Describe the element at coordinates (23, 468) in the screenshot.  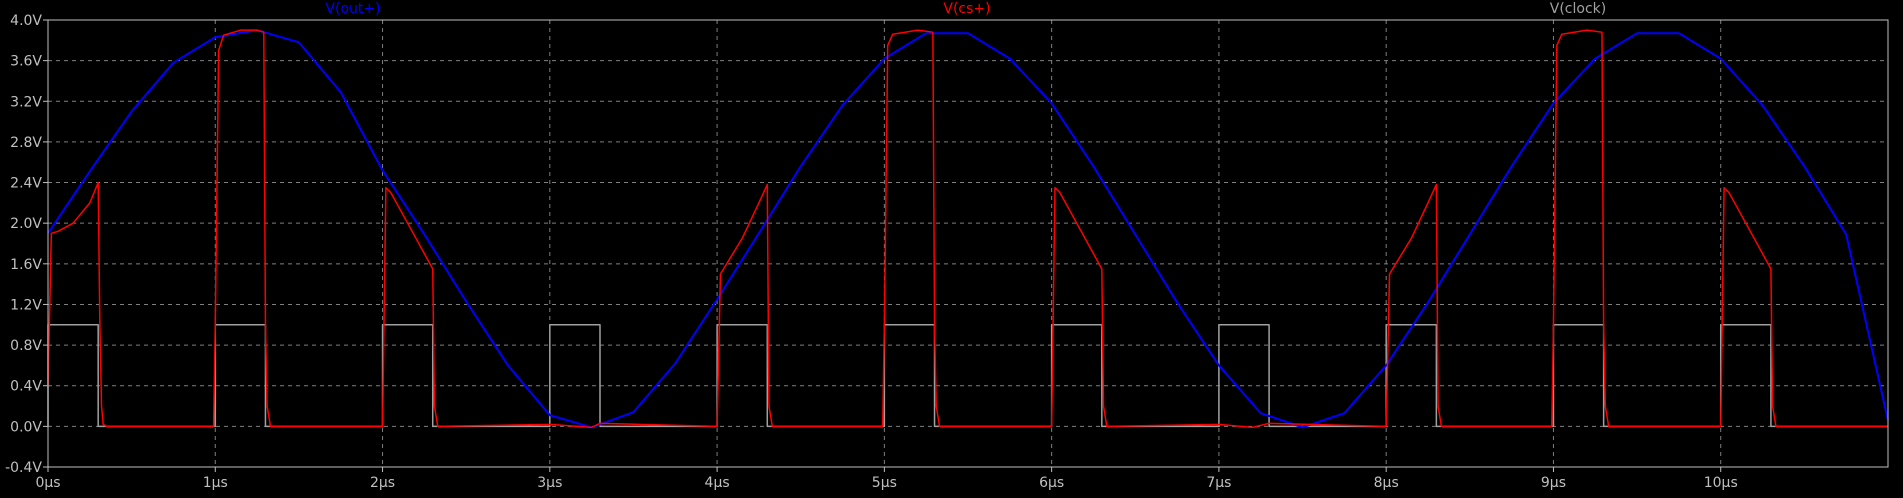
I see `y-tick-label: -0.4V` at that location.